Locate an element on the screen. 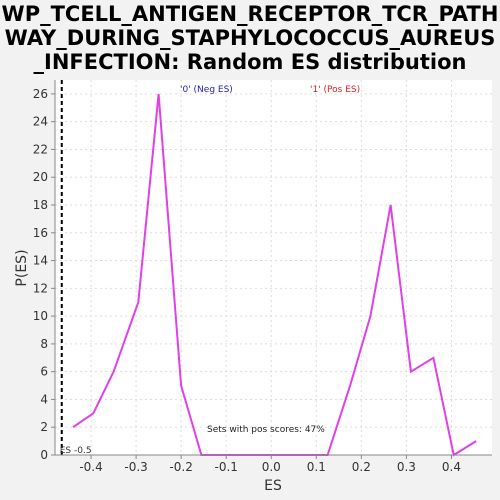  x-axis-ticks: -0.4 -0.3 -0.2 -0.1 0.0 0.1 0.2 0.3 0.4 is located at coordinates (270, 464).